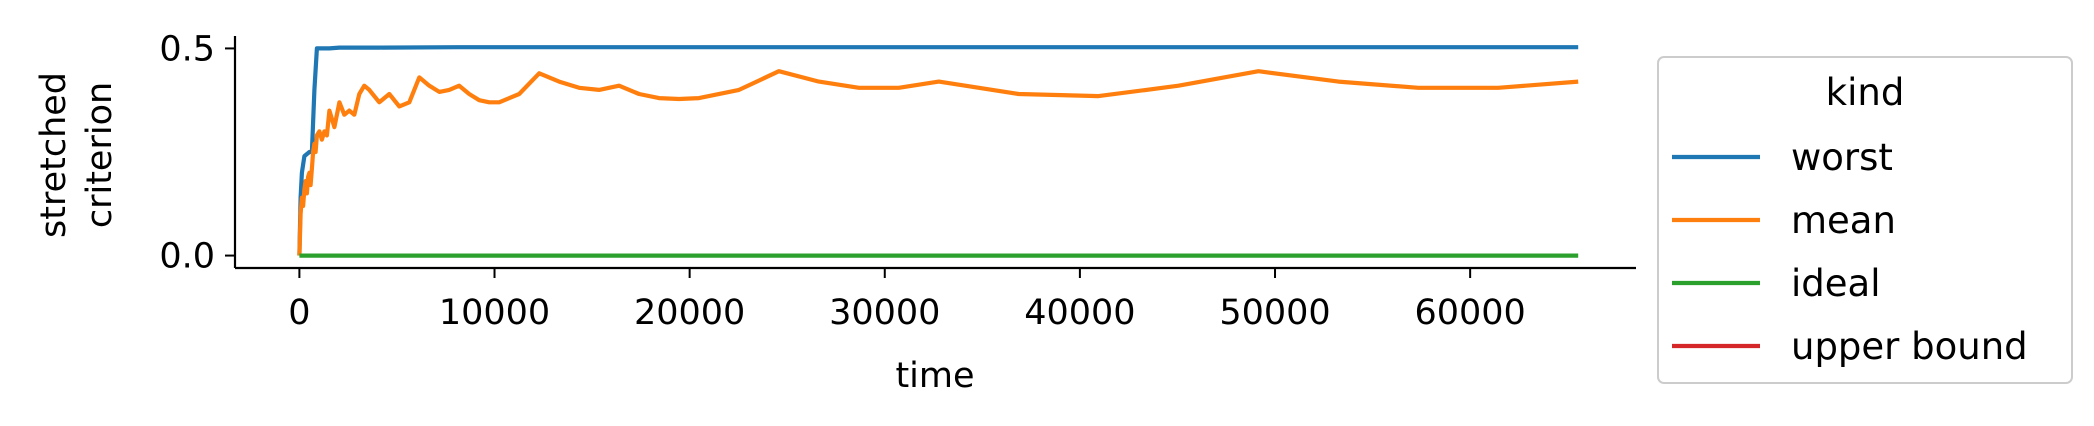  What do you see at coordinates (187, 257) in the screenshot?
I see `y-tick-label: 0.0` at bounding box center [187, 257].